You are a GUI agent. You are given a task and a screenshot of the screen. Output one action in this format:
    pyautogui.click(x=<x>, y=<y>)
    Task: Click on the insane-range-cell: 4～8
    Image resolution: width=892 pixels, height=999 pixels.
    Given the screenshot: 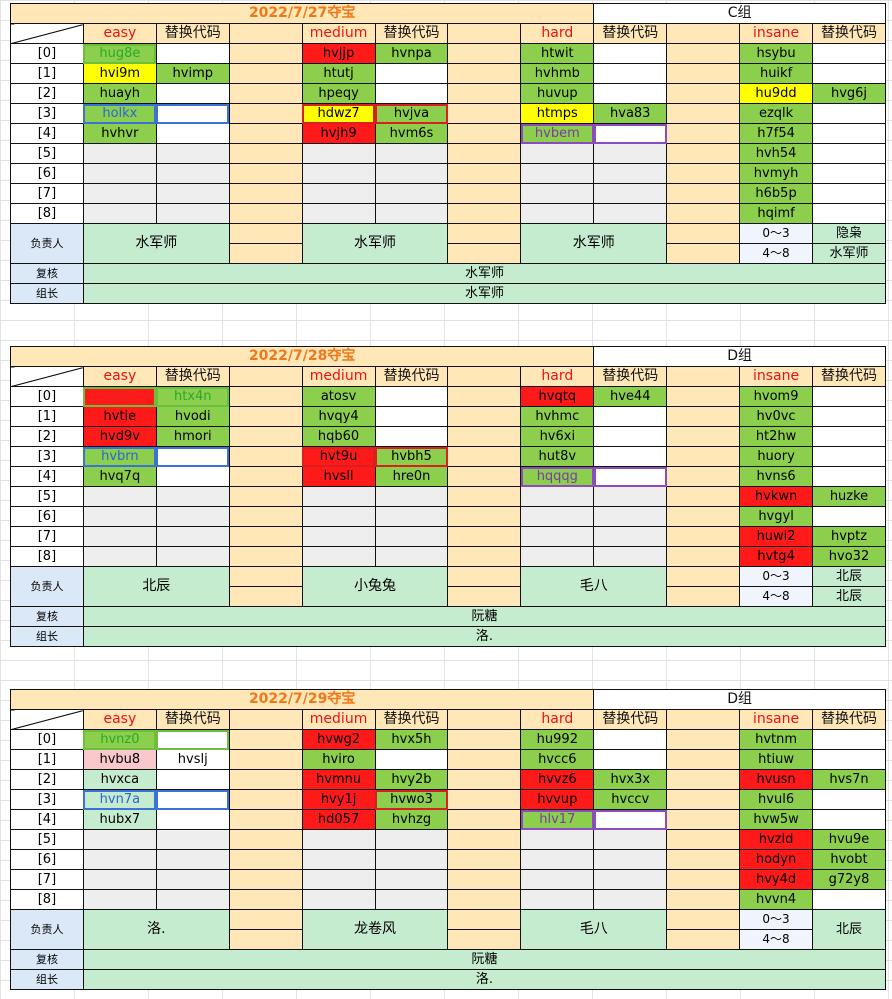 What is the action you would take?
    pyautogui.click(x=776, y=253)
    